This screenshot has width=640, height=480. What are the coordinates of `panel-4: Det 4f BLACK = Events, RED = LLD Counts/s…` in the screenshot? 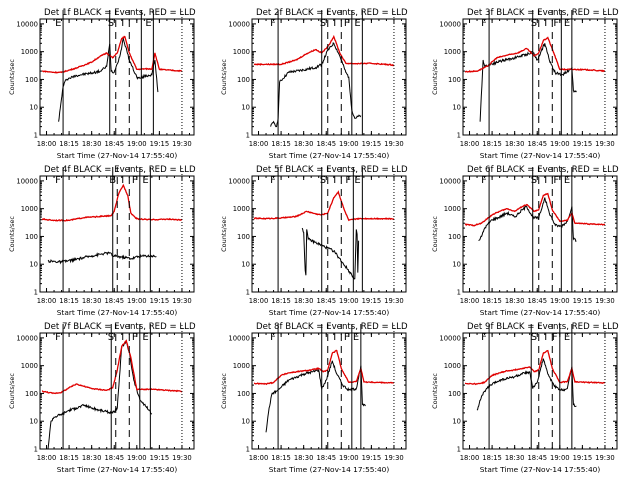 It's located at (102, 241).